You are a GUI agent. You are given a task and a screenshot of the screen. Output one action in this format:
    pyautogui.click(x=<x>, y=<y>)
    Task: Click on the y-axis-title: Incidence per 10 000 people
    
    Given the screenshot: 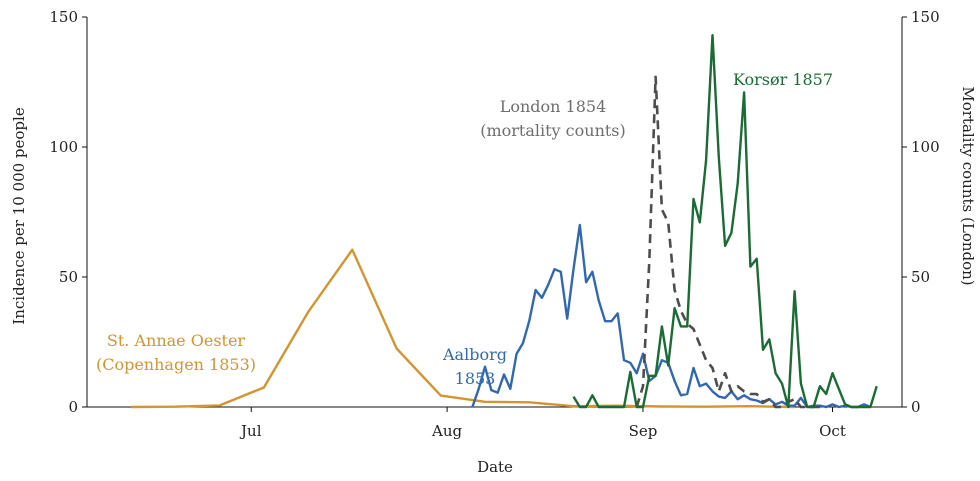 What is the action you would take?
    pyautogui.click(x=19, y=216)
    